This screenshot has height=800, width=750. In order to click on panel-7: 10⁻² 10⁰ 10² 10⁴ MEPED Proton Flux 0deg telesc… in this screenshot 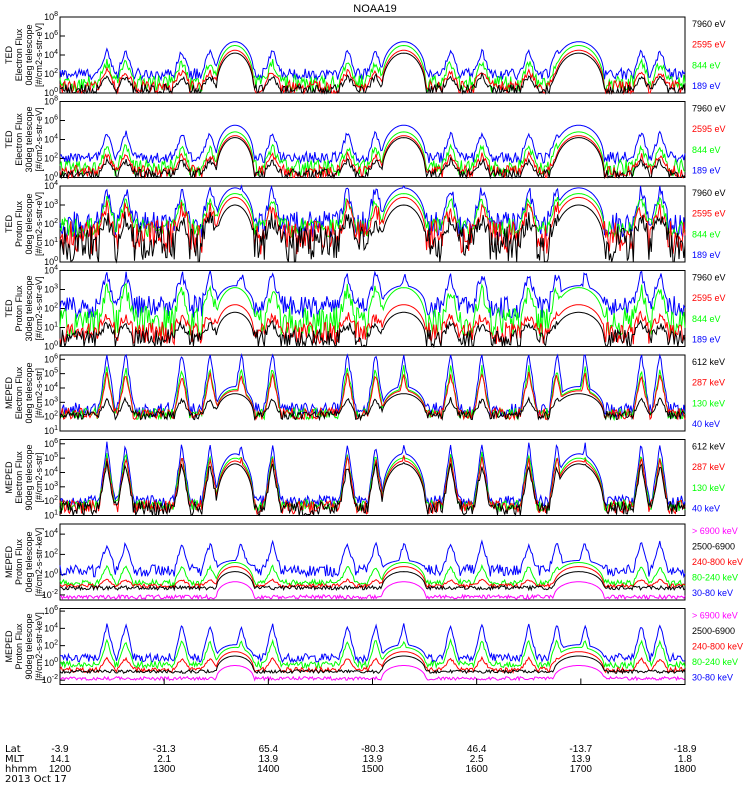, I will do `click(373, 562)`.